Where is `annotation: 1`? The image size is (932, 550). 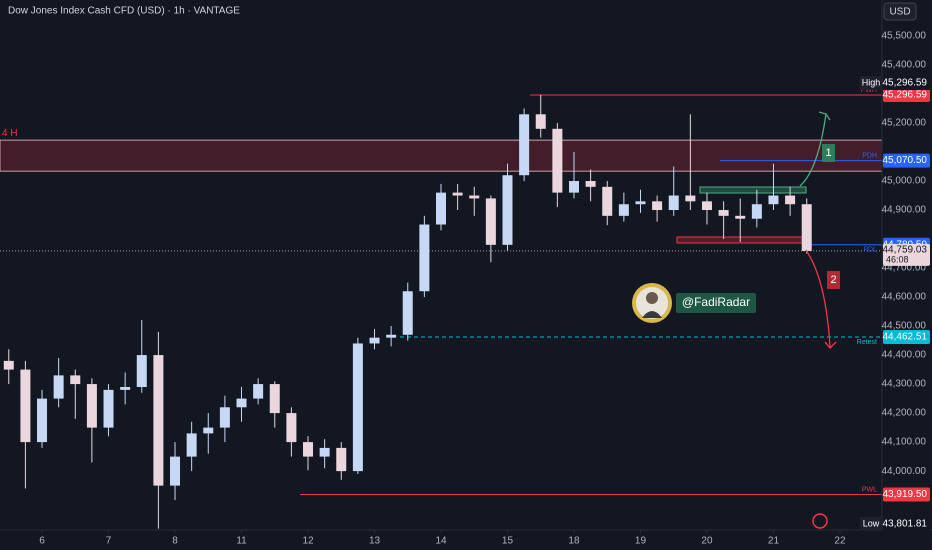
annotation: 1 is located at coordinates (828, 153).